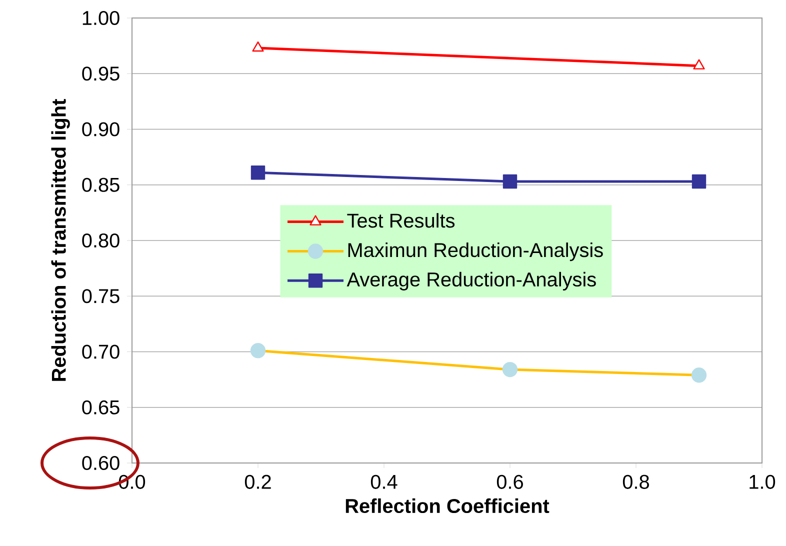 The width and height of the screenshot is (786, 546). Describe the element at coordinates (635, 481) in the screenshot. I see `x-tick-label: 0.8` at that location.